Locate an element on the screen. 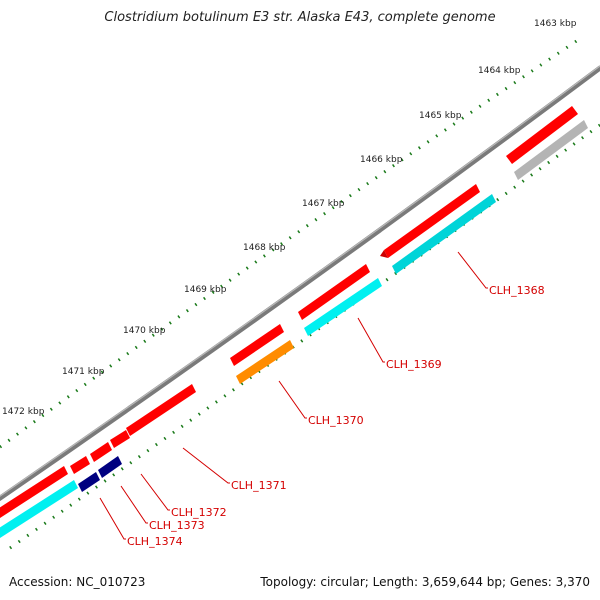  cds-left is located at coordinates (39, 509).